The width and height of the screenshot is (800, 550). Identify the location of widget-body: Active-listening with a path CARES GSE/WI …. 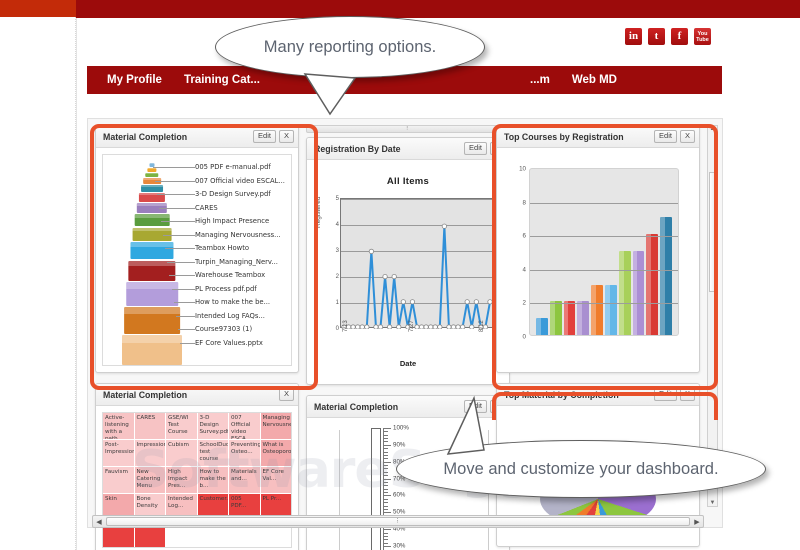
(197, 478).